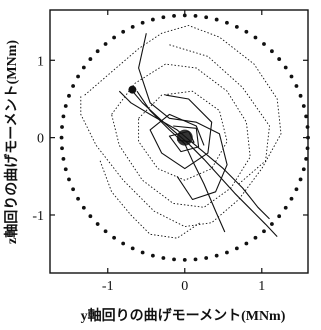 This screenshot has width=321, height=330. I want to click on start-marker, so click(132, 89).